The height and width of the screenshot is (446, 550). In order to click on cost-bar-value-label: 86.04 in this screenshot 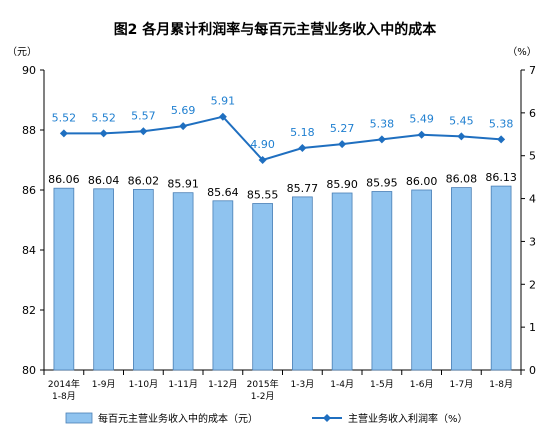, I will do `click(104, 180)`.